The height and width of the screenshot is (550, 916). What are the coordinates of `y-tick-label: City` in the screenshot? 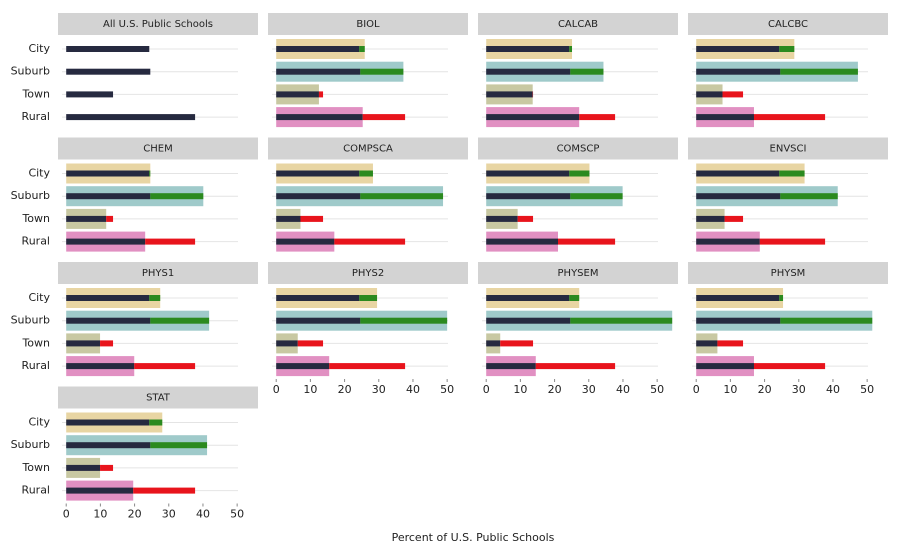 It's located at (39, 173).